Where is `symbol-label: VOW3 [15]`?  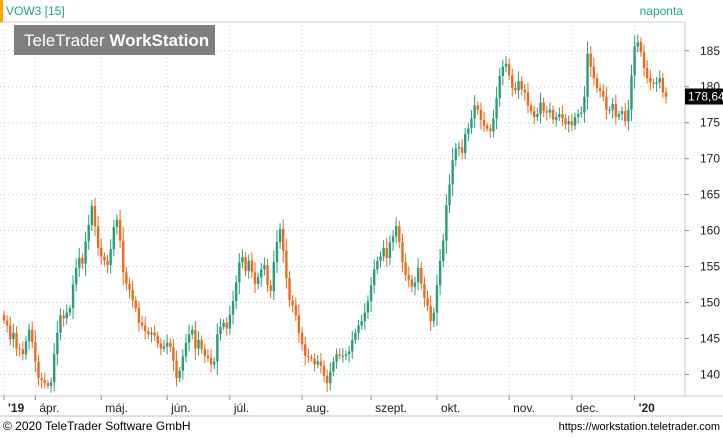 symbol-label: VOW3 [15] is located at coordinates (35, 11).